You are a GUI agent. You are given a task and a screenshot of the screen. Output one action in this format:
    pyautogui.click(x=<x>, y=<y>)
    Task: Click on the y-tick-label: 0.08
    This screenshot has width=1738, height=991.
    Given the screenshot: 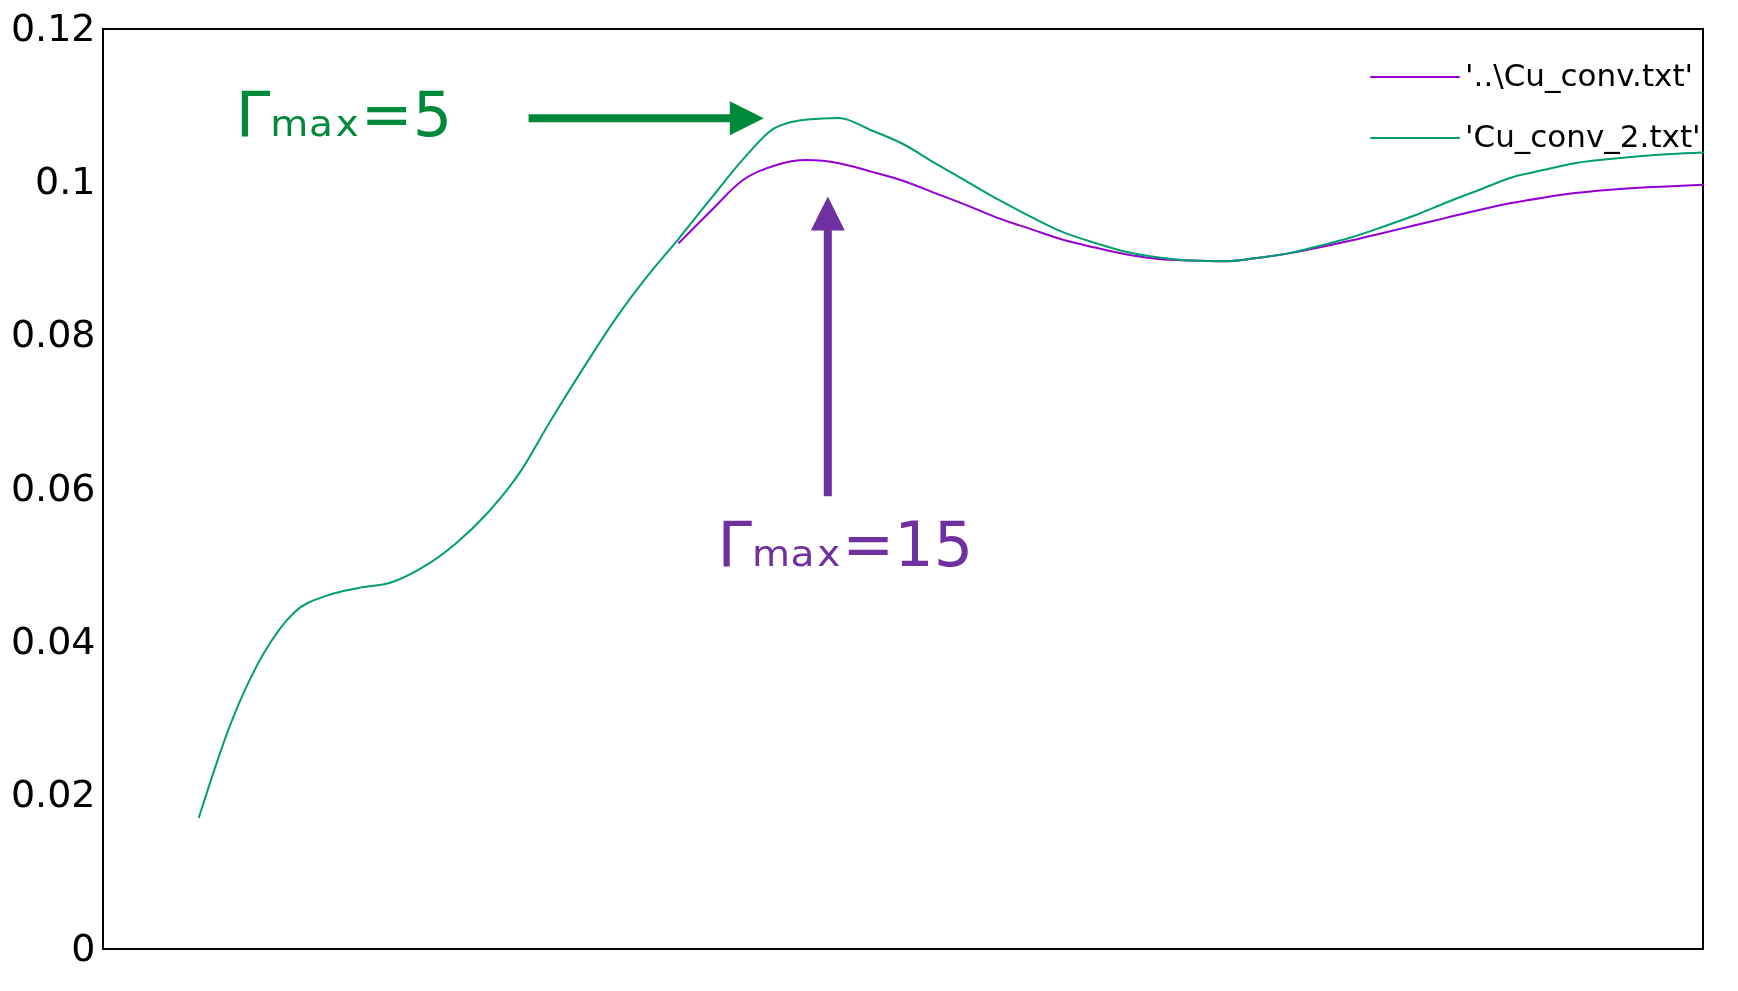 What is the action you would take?
    pyautogui.click(x=53, y=334)
    